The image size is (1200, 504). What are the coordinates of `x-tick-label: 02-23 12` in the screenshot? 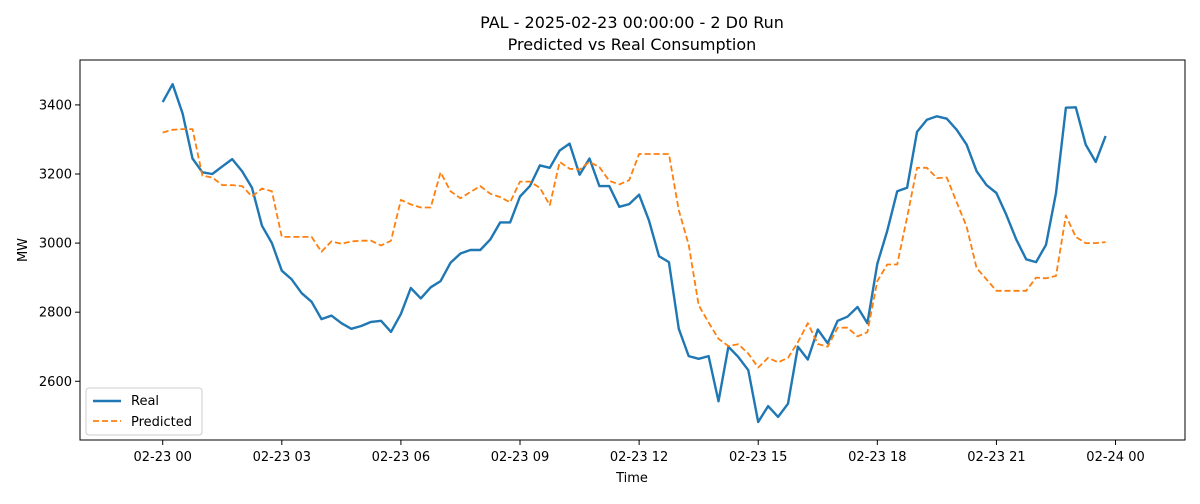 It's located at (639, 457).